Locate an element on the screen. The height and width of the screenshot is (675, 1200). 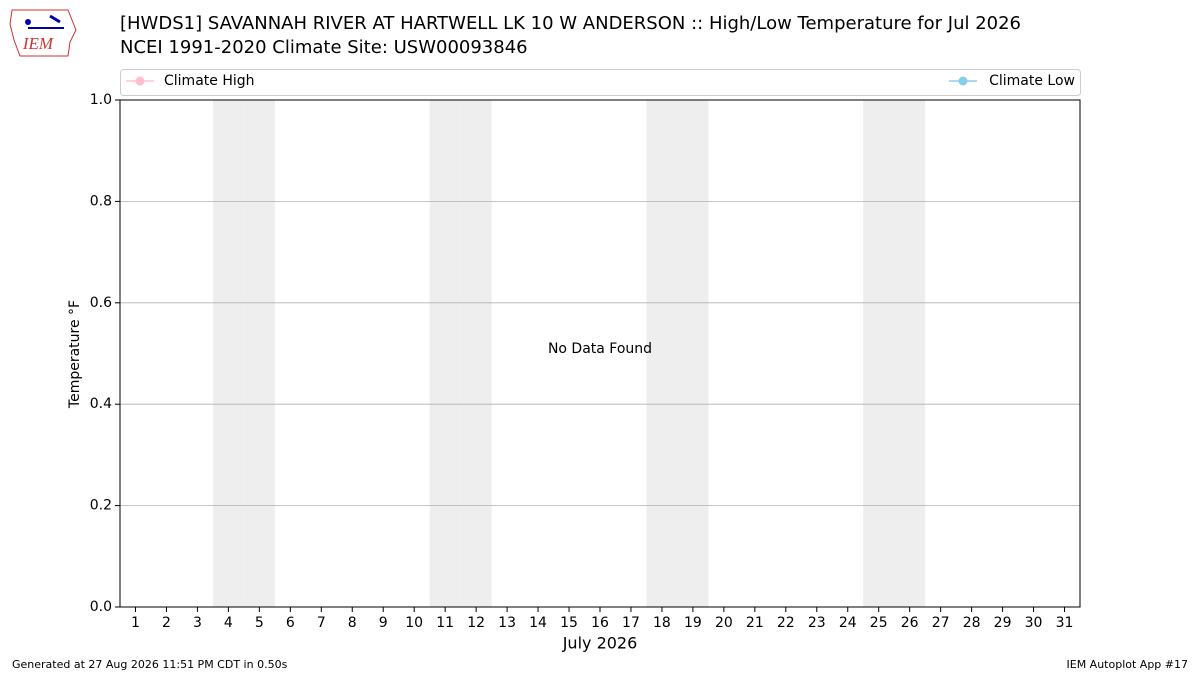
logo-line is located at coordinates (55, 19).